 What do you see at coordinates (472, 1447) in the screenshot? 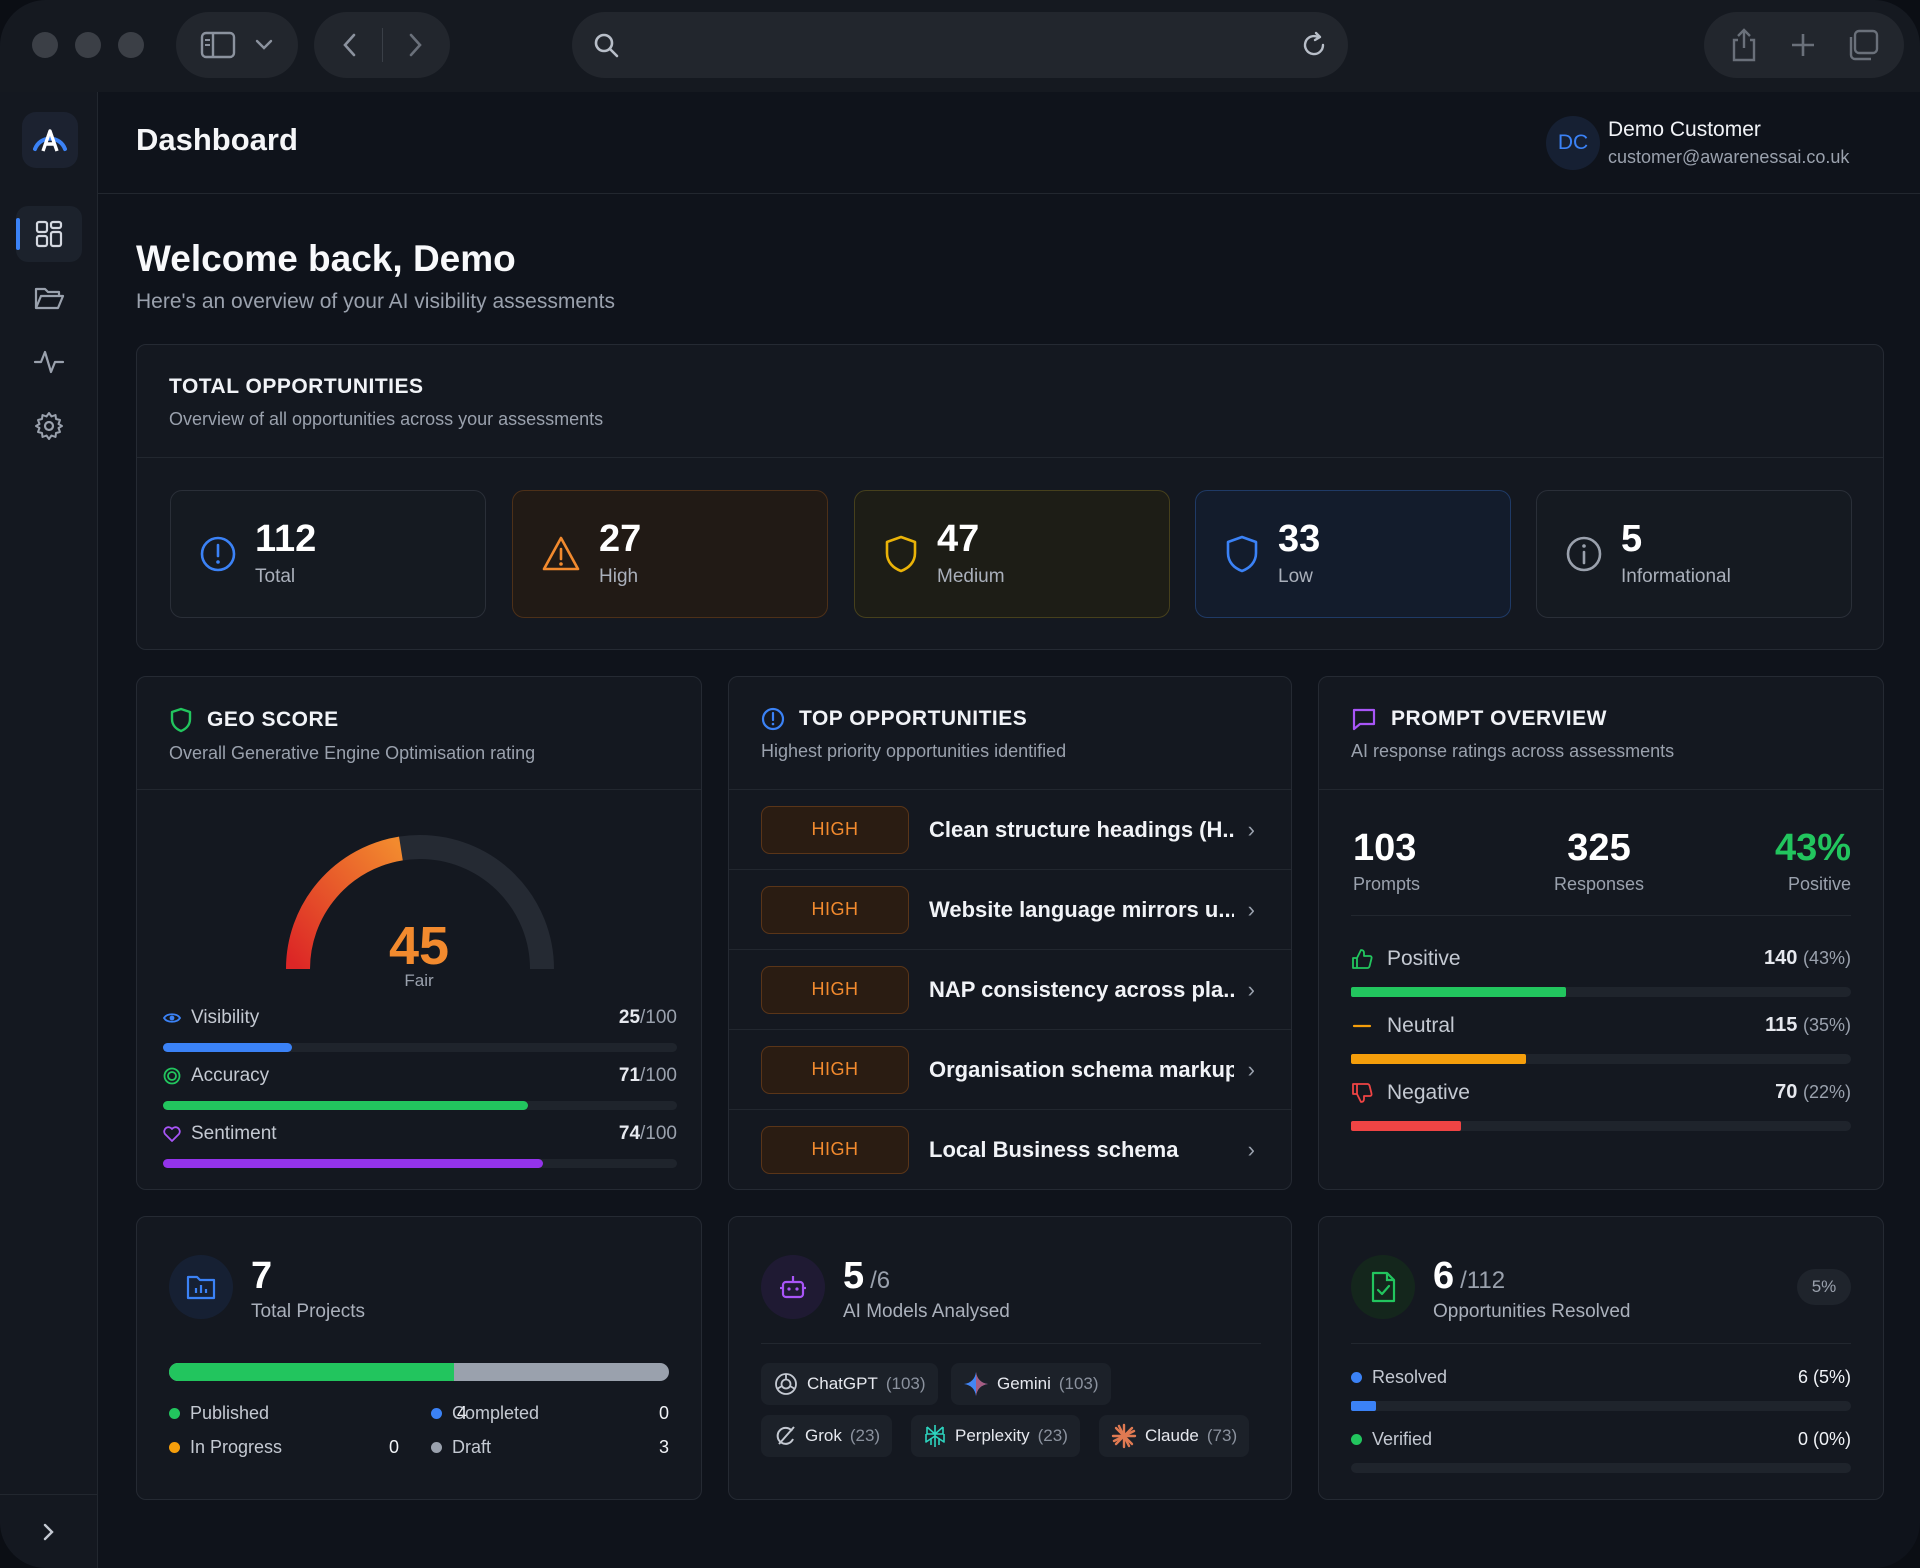
I see `legend-label: Draft` at bounding box center [472, 1447].